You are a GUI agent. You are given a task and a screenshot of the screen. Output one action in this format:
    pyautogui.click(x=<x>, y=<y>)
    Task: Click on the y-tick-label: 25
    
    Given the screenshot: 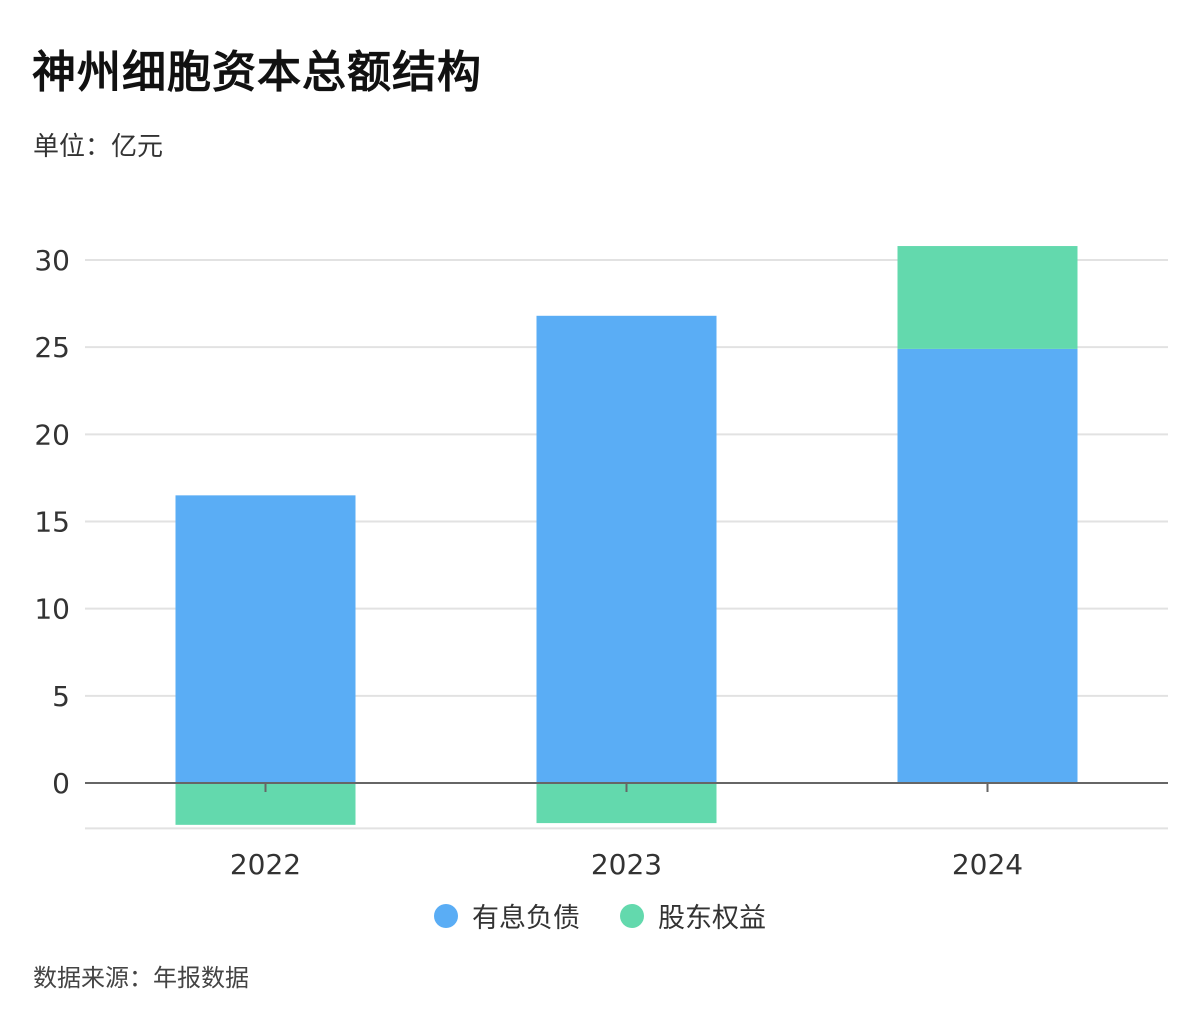 What is the action you would take?
    pyautogui.click(x=52, y=347)
    